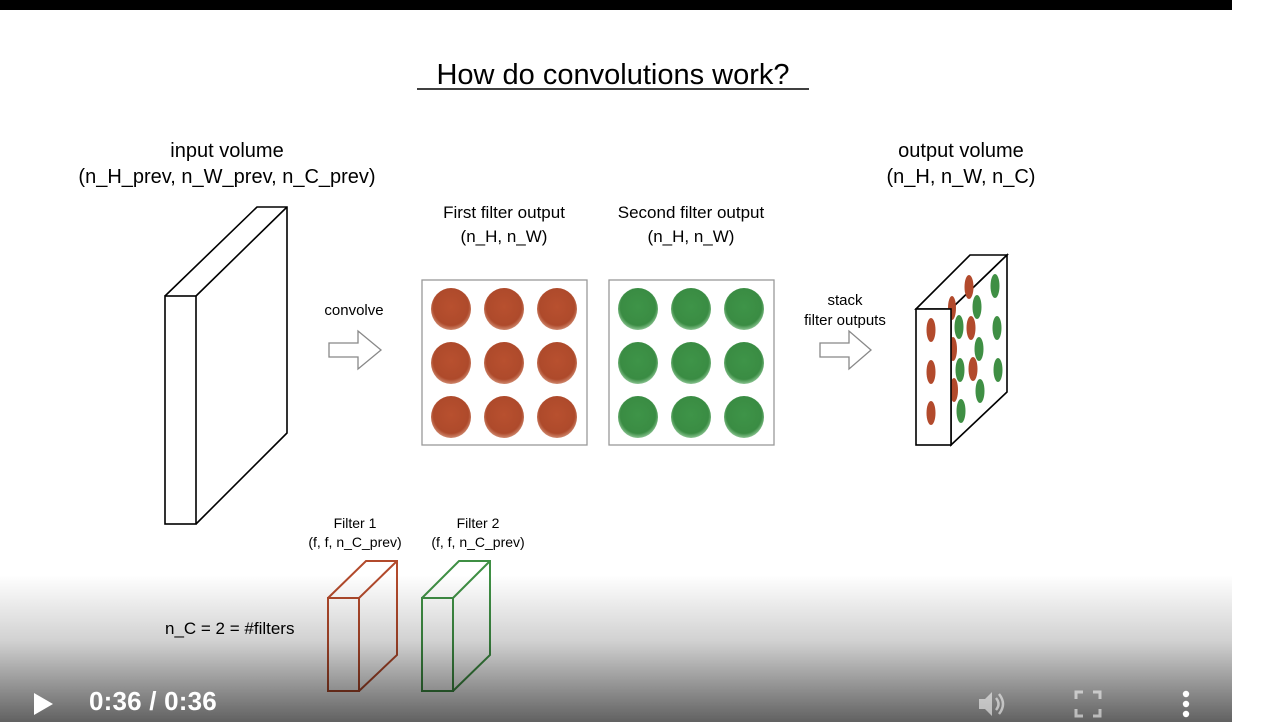  What do you see at coordinates (616, 5) in the screenshot?
I see `player-top-bar` at bounding box center [616, 5].